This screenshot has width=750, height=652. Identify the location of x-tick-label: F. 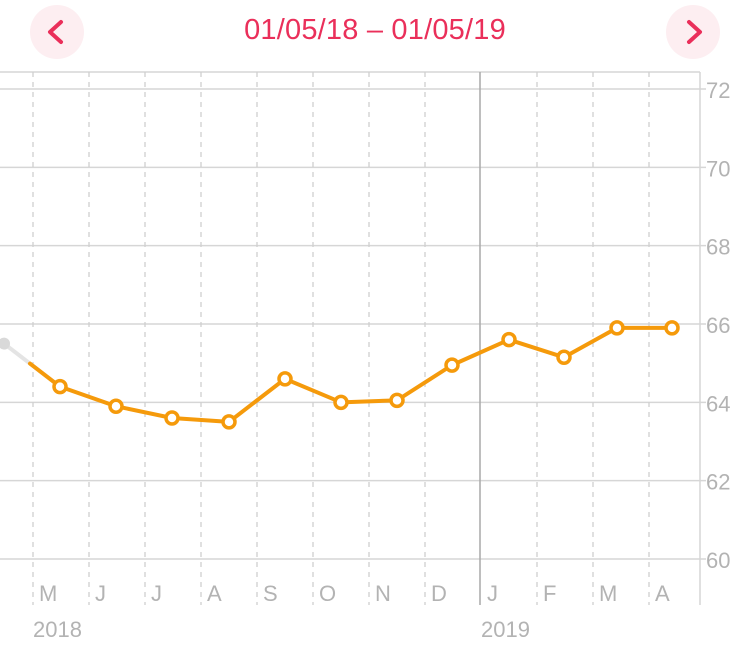
(549, 593).